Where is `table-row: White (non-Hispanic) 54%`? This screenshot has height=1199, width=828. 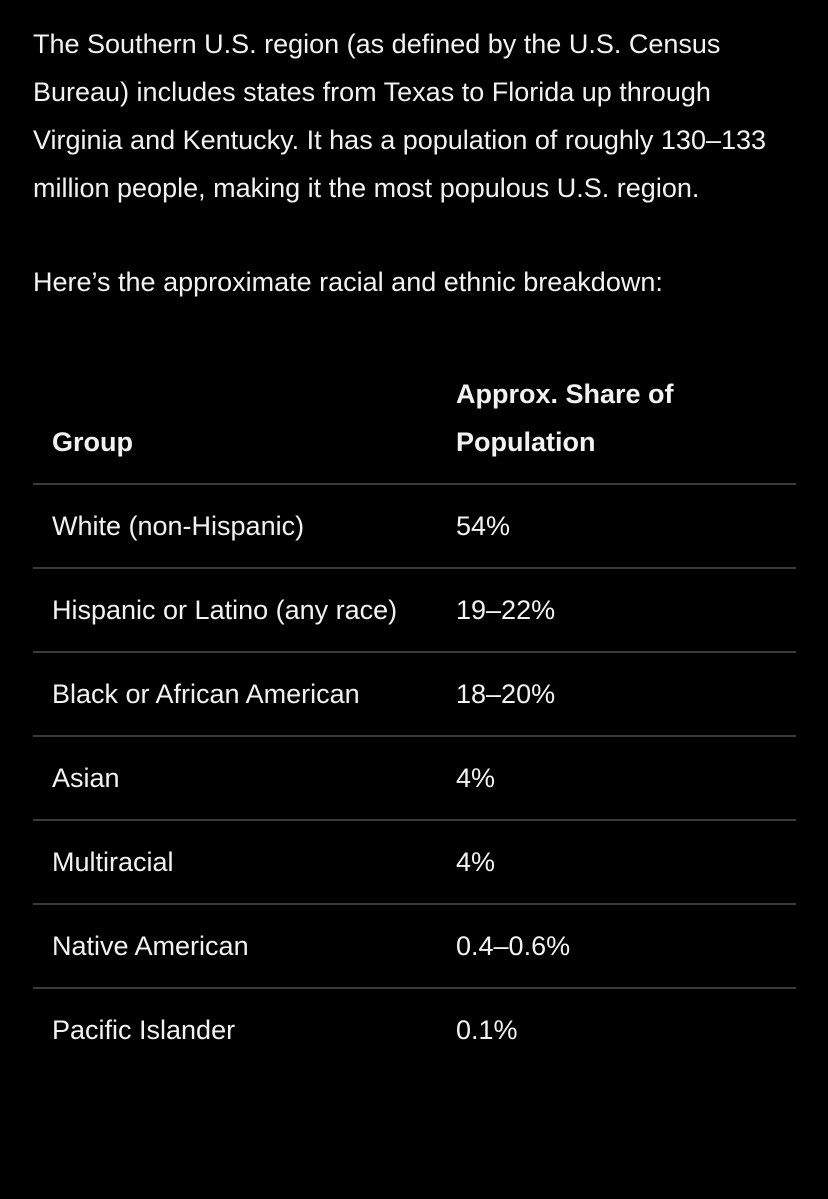 table-row: White (non-Hispanic) 54% is located at coordinates (414, 525).